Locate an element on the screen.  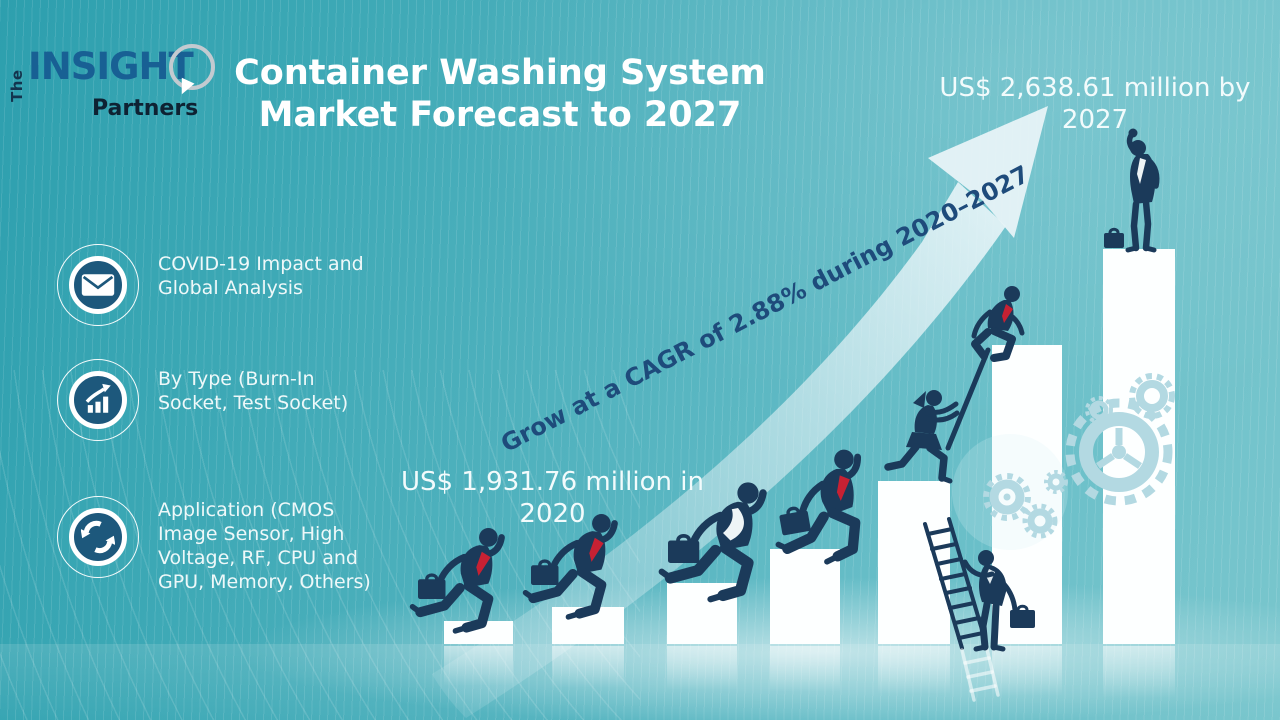
businesswoman-climber is located at coordinates (922, 437).